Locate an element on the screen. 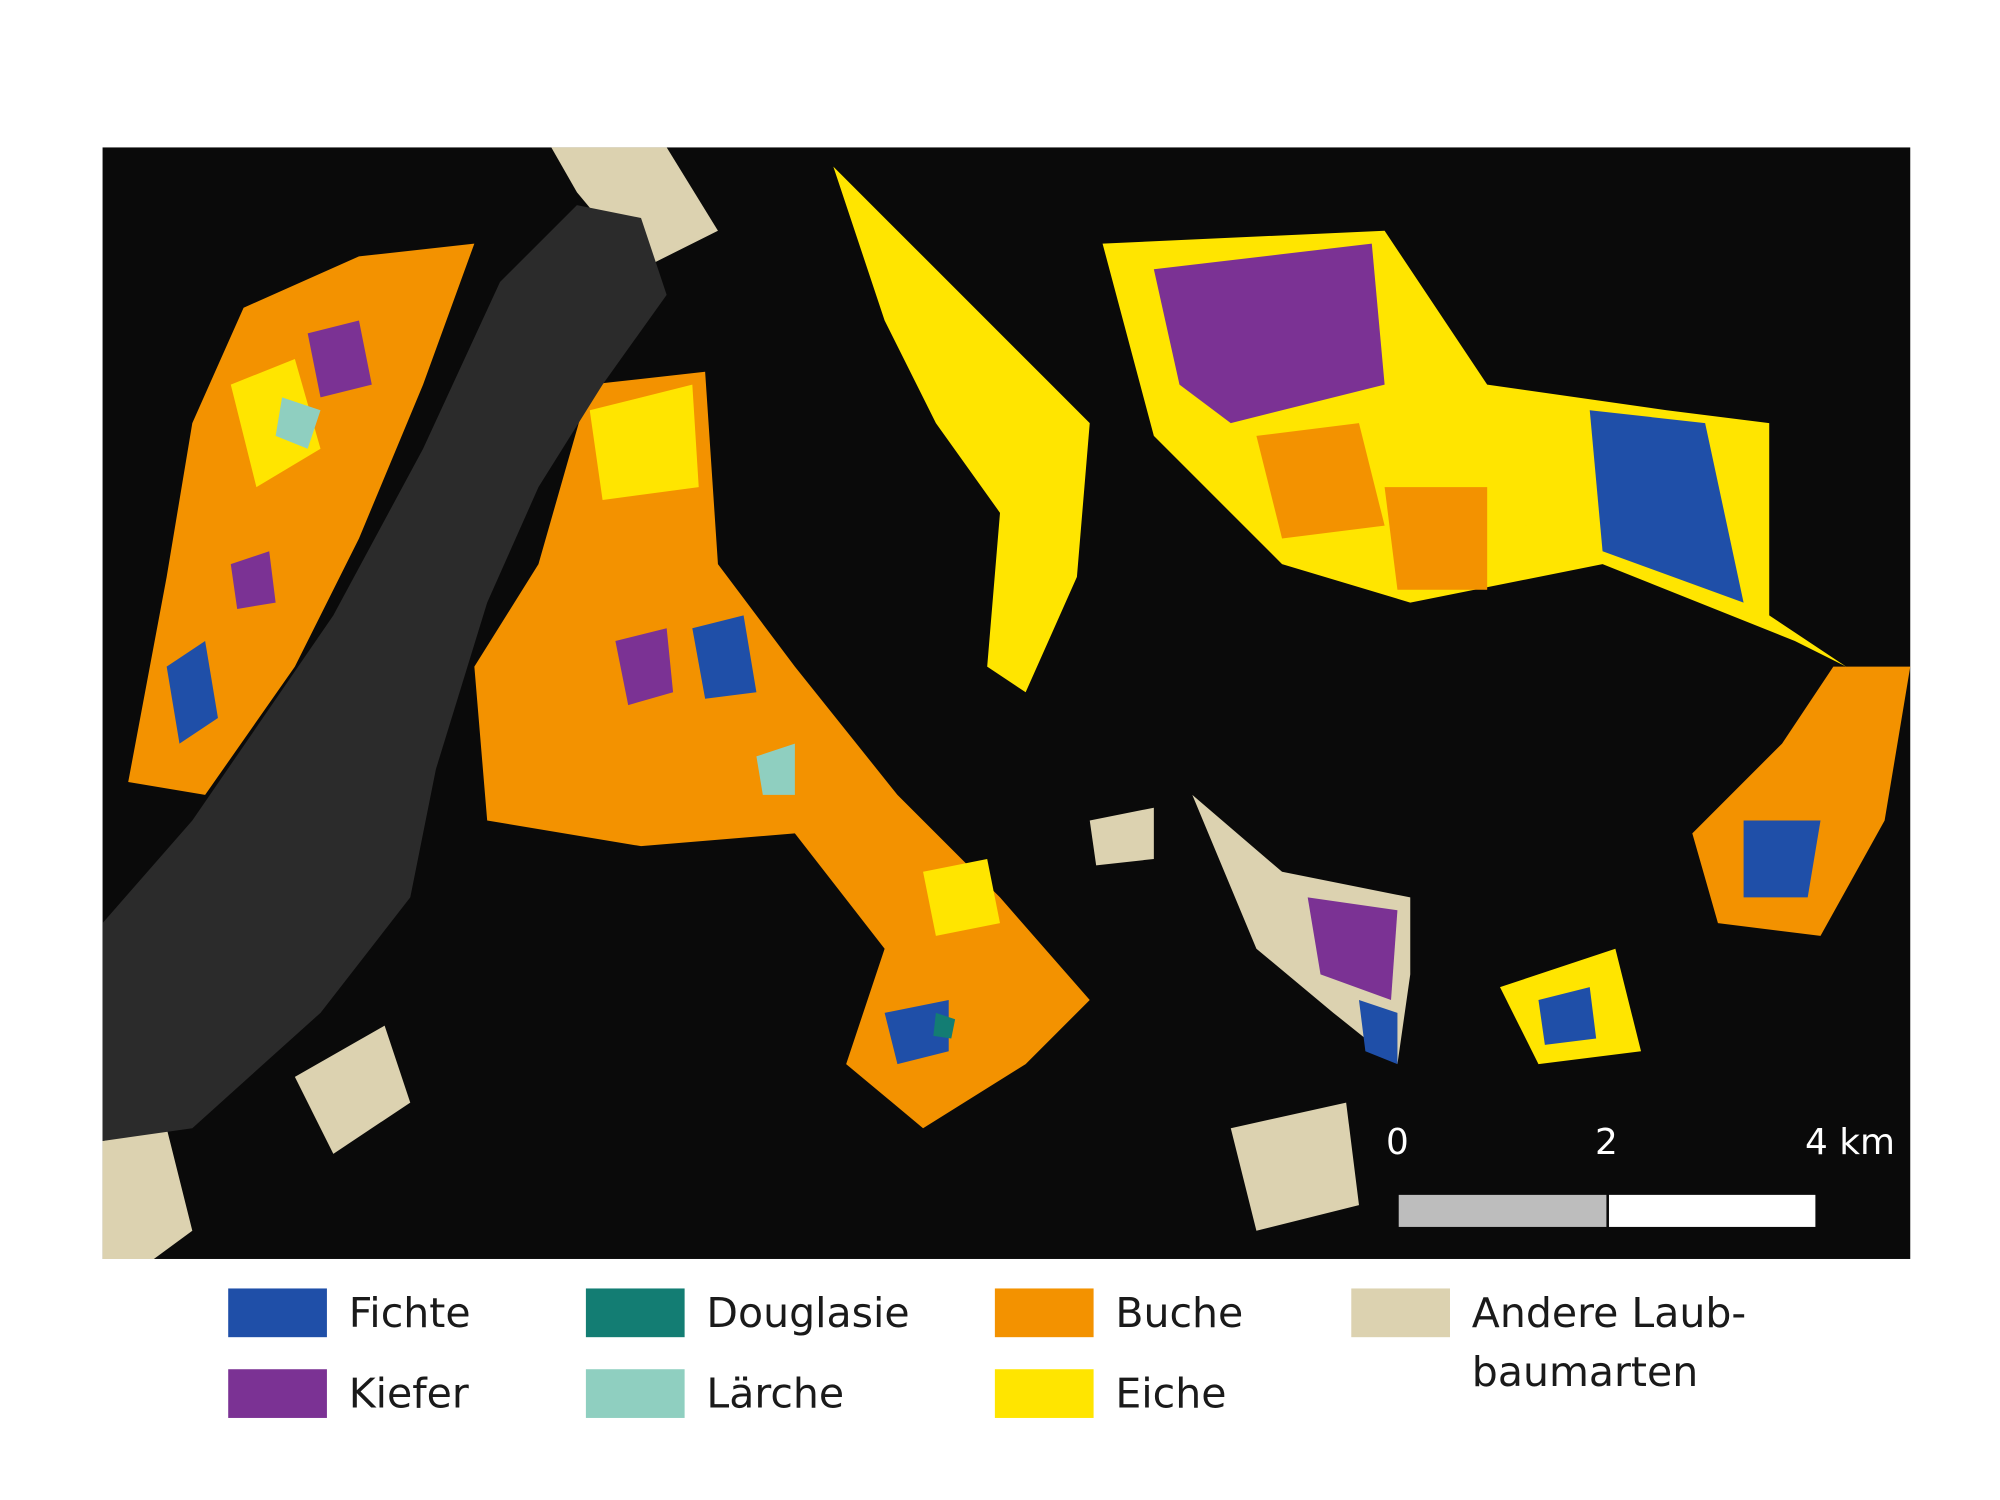 This screenshot has height=1500, width=2000. legend-label: Buche is located at coordinates (1179, 1313).